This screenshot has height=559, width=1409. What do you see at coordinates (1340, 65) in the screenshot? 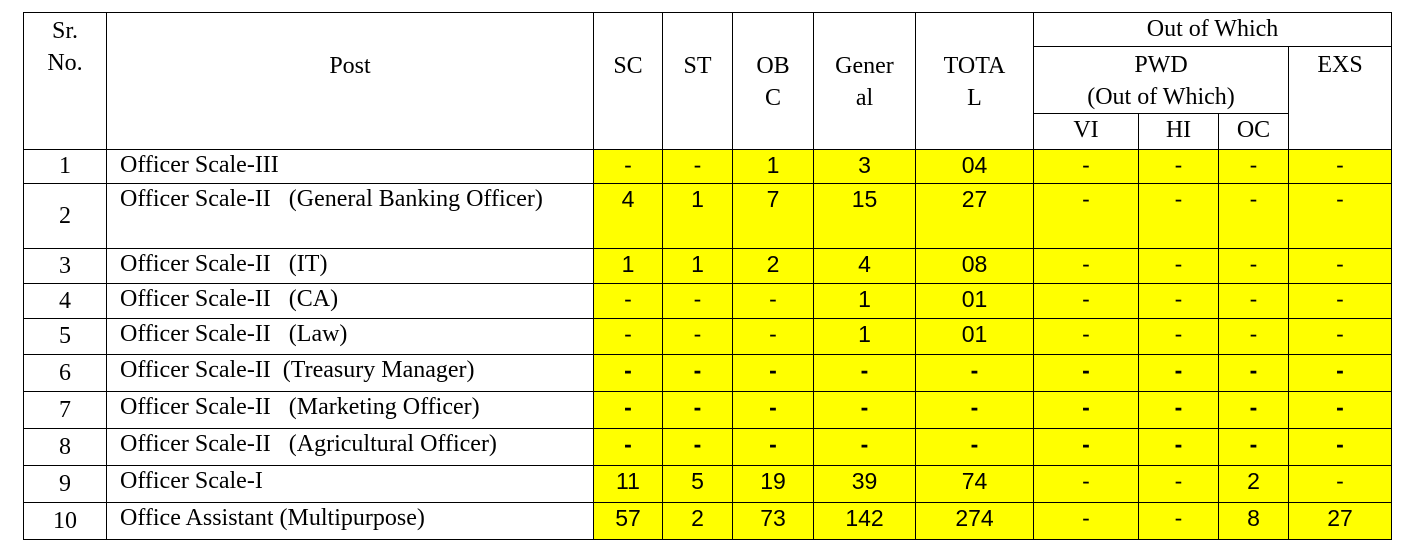
I see `header-exs-label: EXS` at bounding box center [1340, 65].